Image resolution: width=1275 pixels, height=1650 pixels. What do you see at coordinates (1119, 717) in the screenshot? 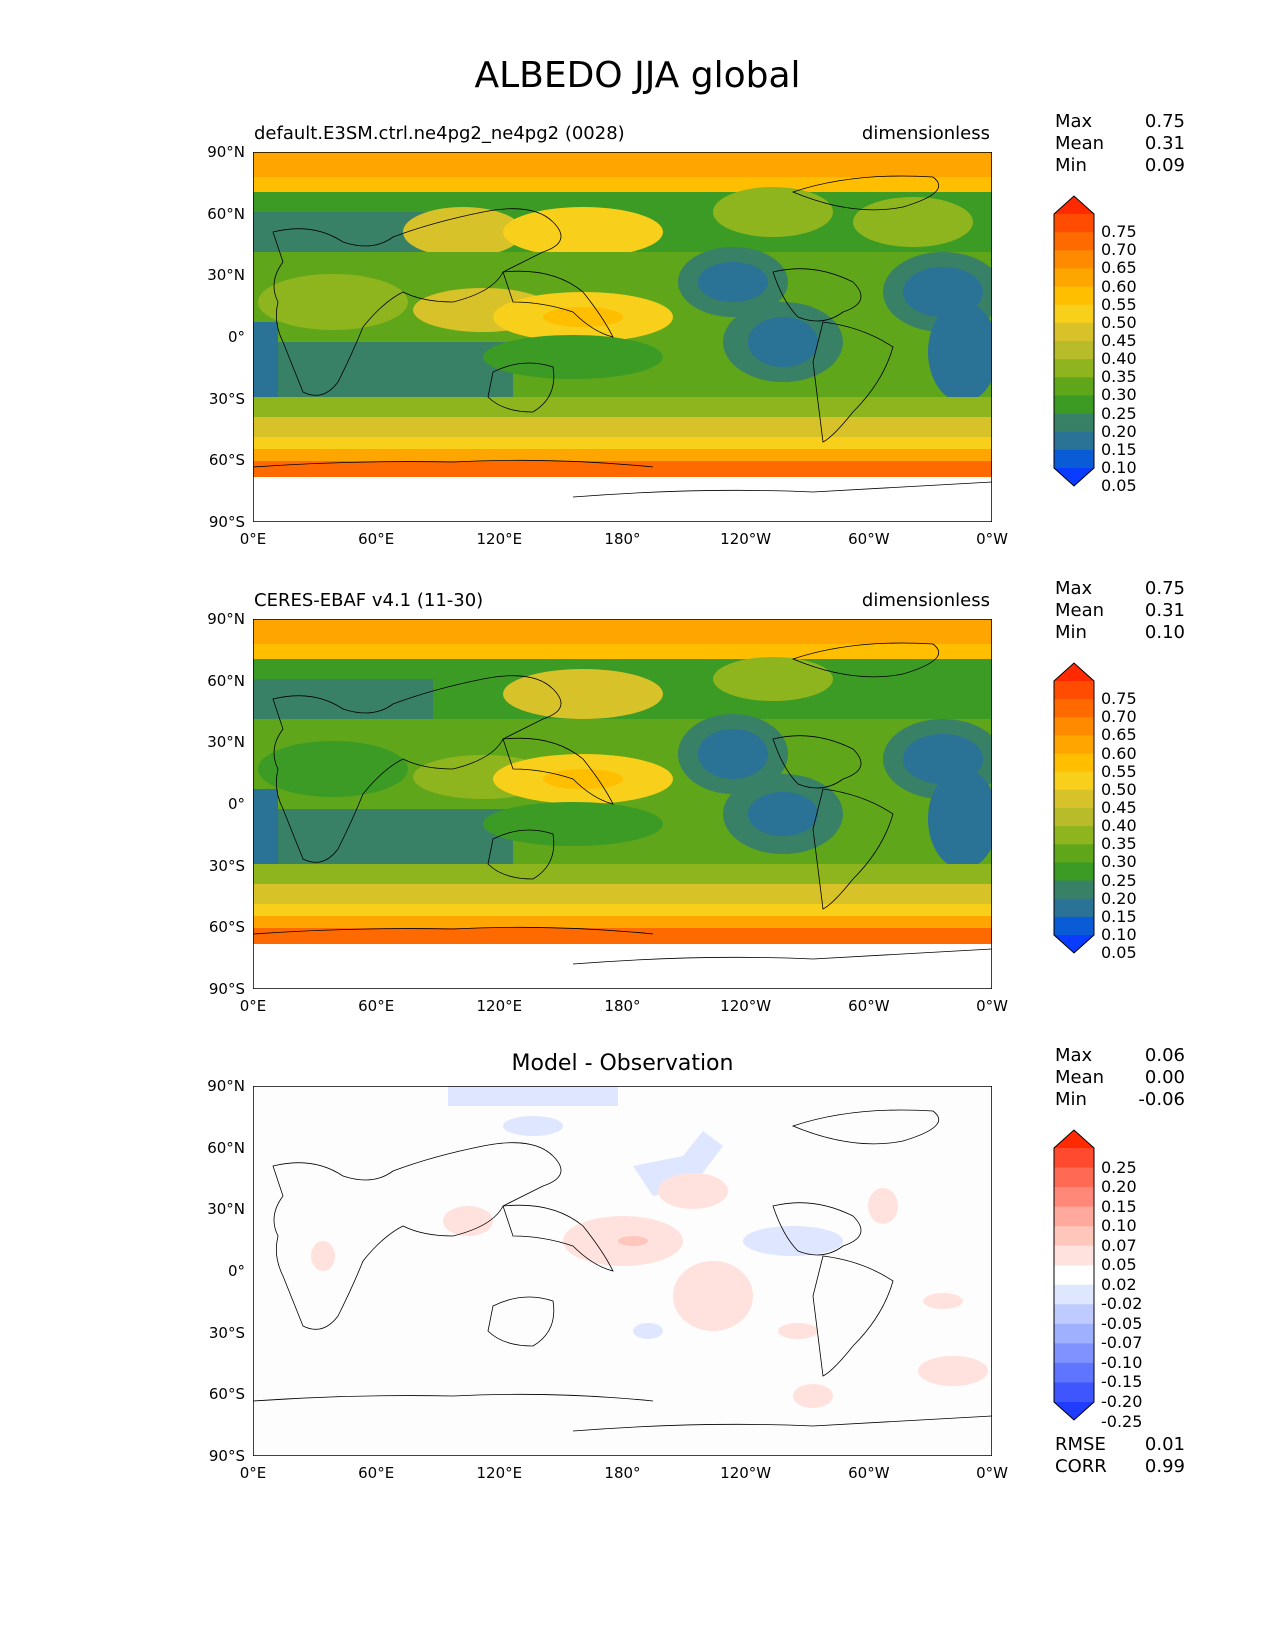
I see `colorbar-tick-label: 0.70` at bounding box center [1119, 717].